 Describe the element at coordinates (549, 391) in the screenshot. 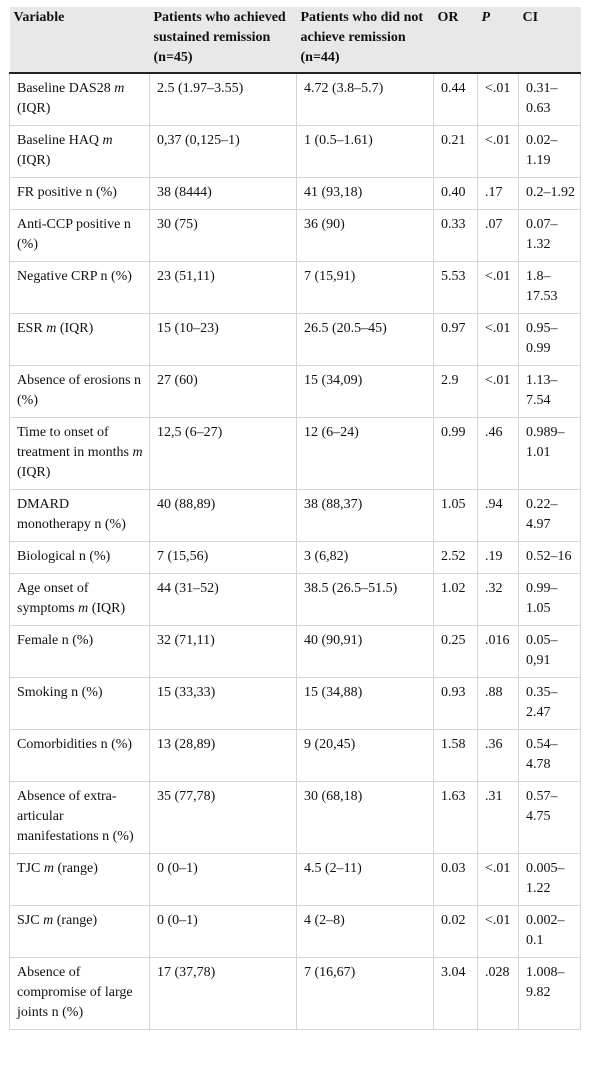

I see `cell-confidence-interval: 1.13–7.54` at that location.